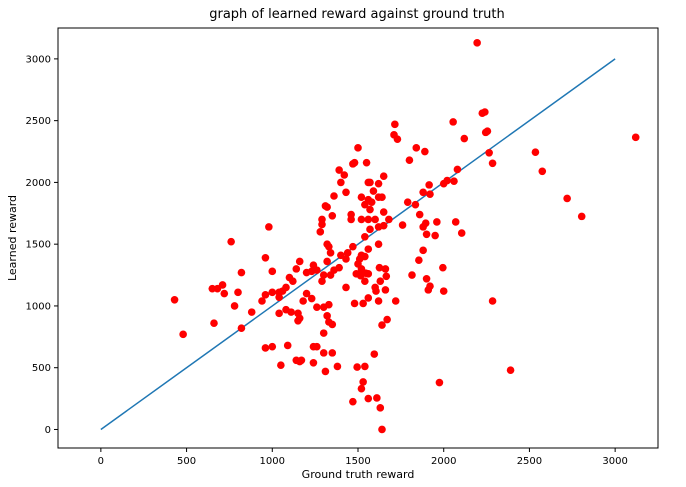  What do you see at coordinates (186, 461) in the screenshot?
I see `x-tick-label: 500` at bounding box center [186, 461].